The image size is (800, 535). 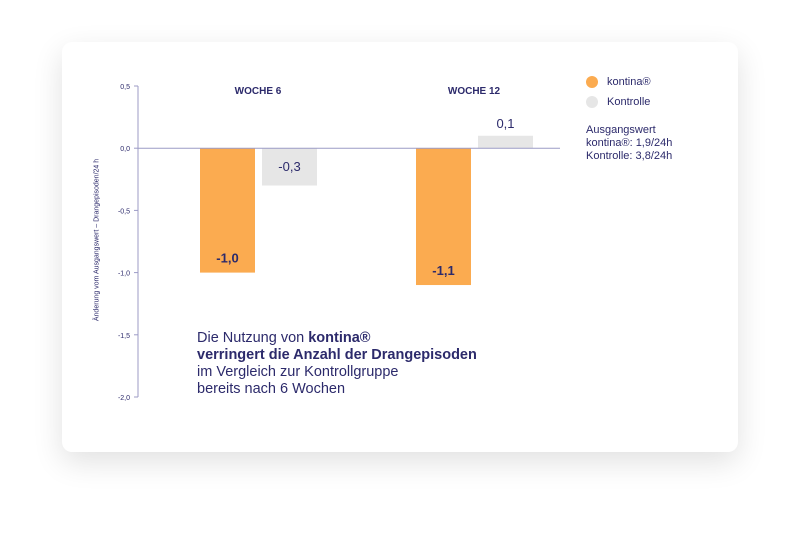 I want to click on message-brand: kontina®, so click(x=339, y=338).